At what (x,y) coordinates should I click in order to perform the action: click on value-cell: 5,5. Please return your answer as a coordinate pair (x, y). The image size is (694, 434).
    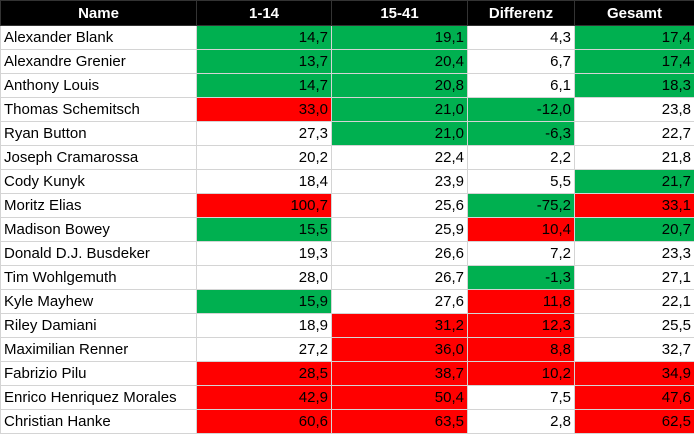
    Looking at the image, I should click on (521, 181).